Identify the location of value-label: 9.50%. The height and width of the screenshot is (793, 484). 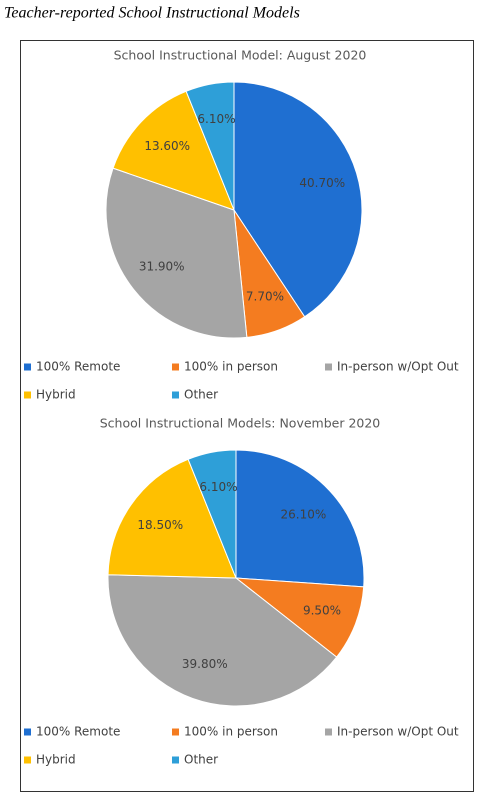
(322, 611).